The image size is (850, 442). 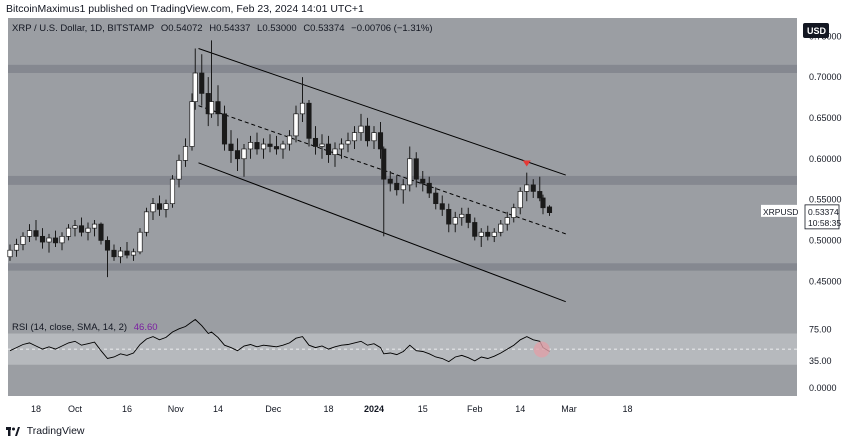 I want to click on currency-label: USD, so click(x=817, y=31).